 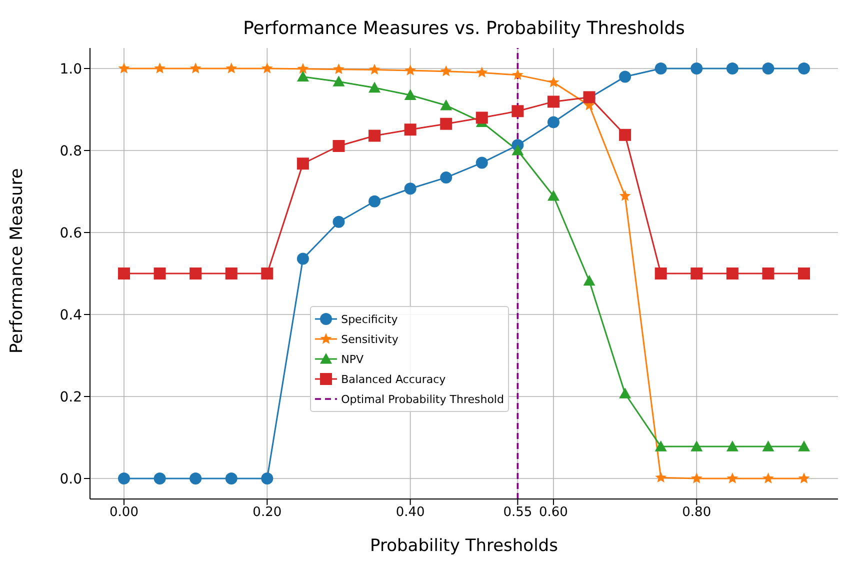 I want to click on y-tick-label: 0.4, so click(x=71, y=315).